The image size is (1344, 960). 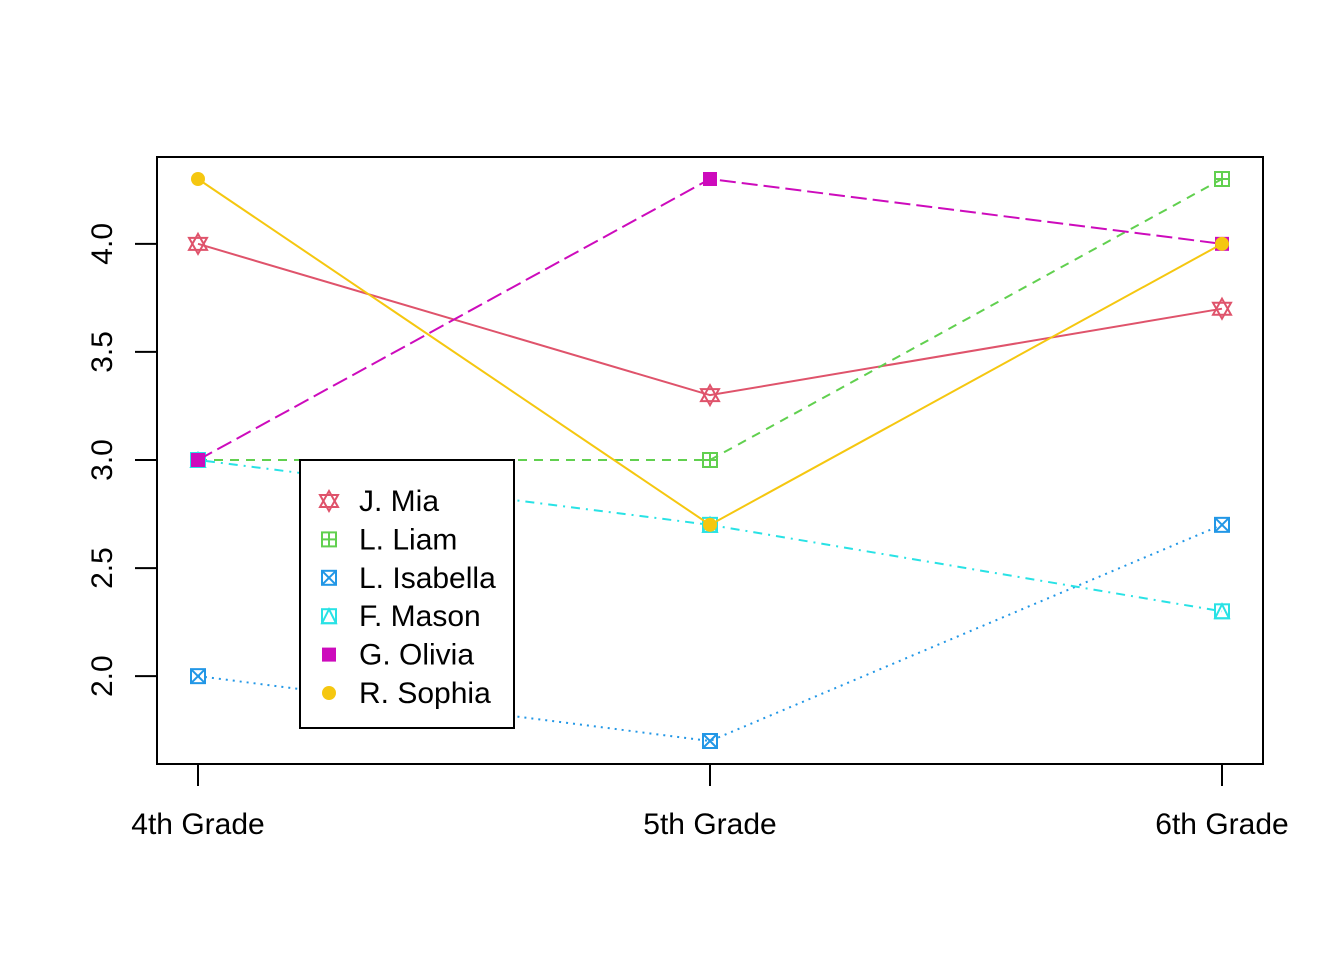 I want to click on legend-item-j-mia: J. Mia, so click(x=378, y=501).